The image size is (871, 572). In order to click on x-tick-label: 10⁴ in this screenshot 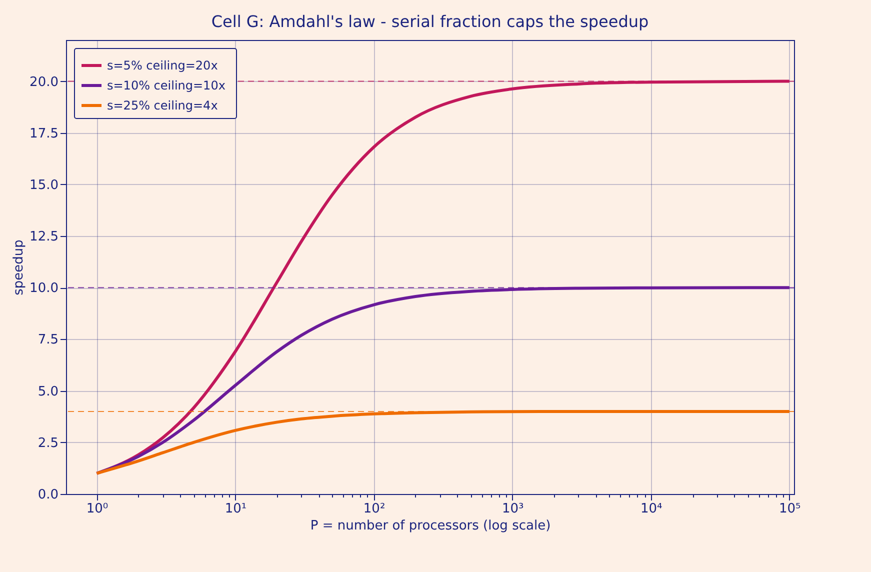, I will do `click(651, 509)`.